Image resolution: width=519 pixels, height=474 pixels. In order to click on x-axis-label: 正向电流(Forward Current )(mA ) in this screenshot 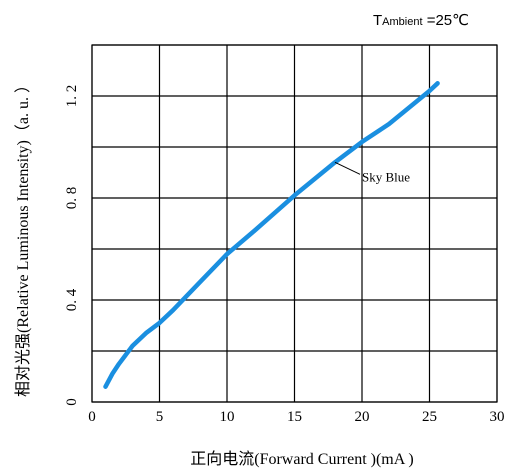, I will do `click(302, 459)`.